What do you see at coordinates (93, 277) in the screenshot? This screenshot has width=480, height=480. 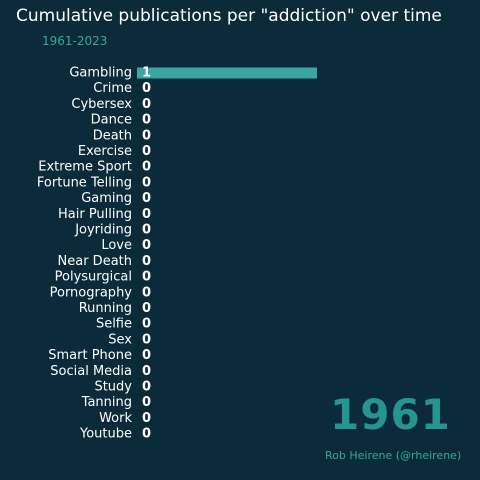 I see `category-label: Polysurgical` at bounding box center [93, 277].